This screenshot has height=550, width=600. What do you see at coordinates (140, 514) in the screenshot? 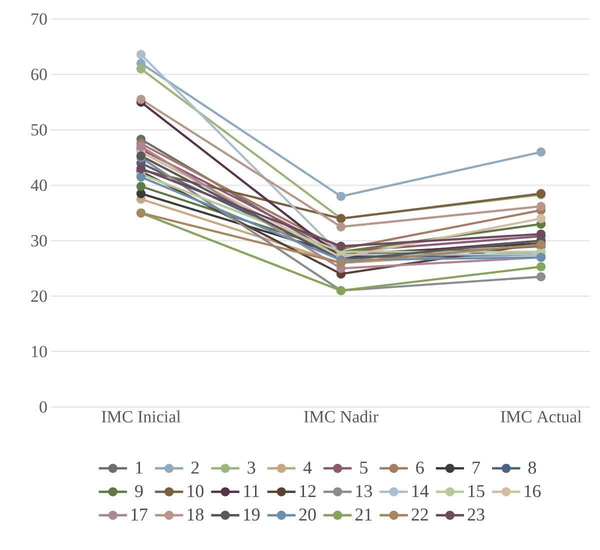
I see `legend-label: 17` at bounding box center [140, 514].